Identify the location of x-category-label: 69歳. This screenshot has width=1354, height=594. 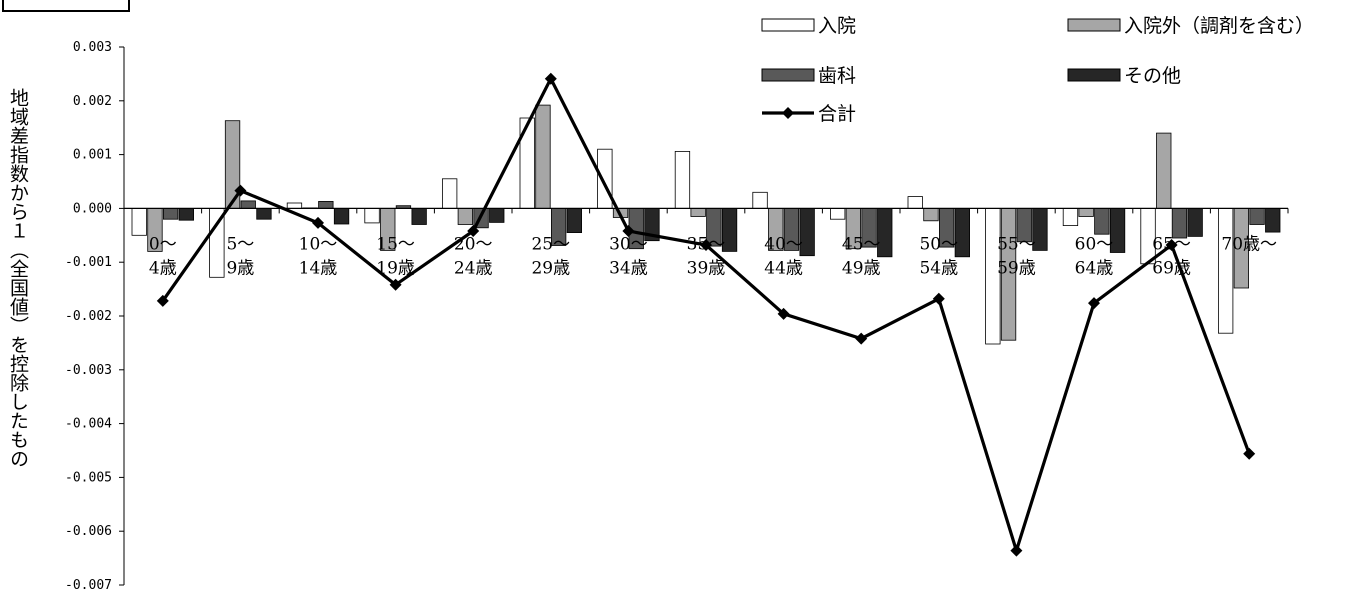
(1171, 268).